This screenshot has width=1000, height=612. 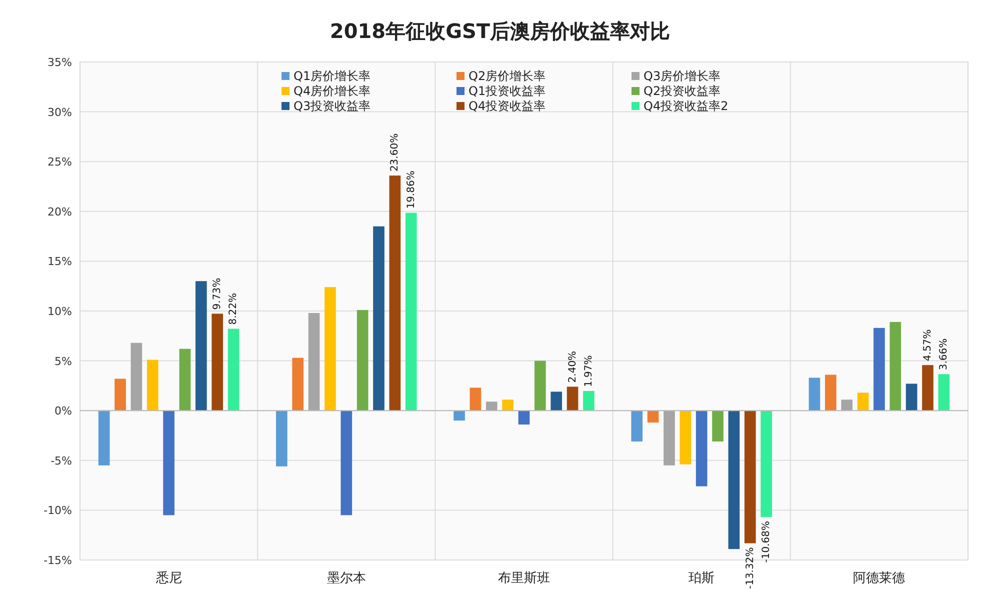 What do you see at coordinates (507, 76) in the screenshot?
I see `legend-label: Q2房价增长率` at bounding box center [507, 76].